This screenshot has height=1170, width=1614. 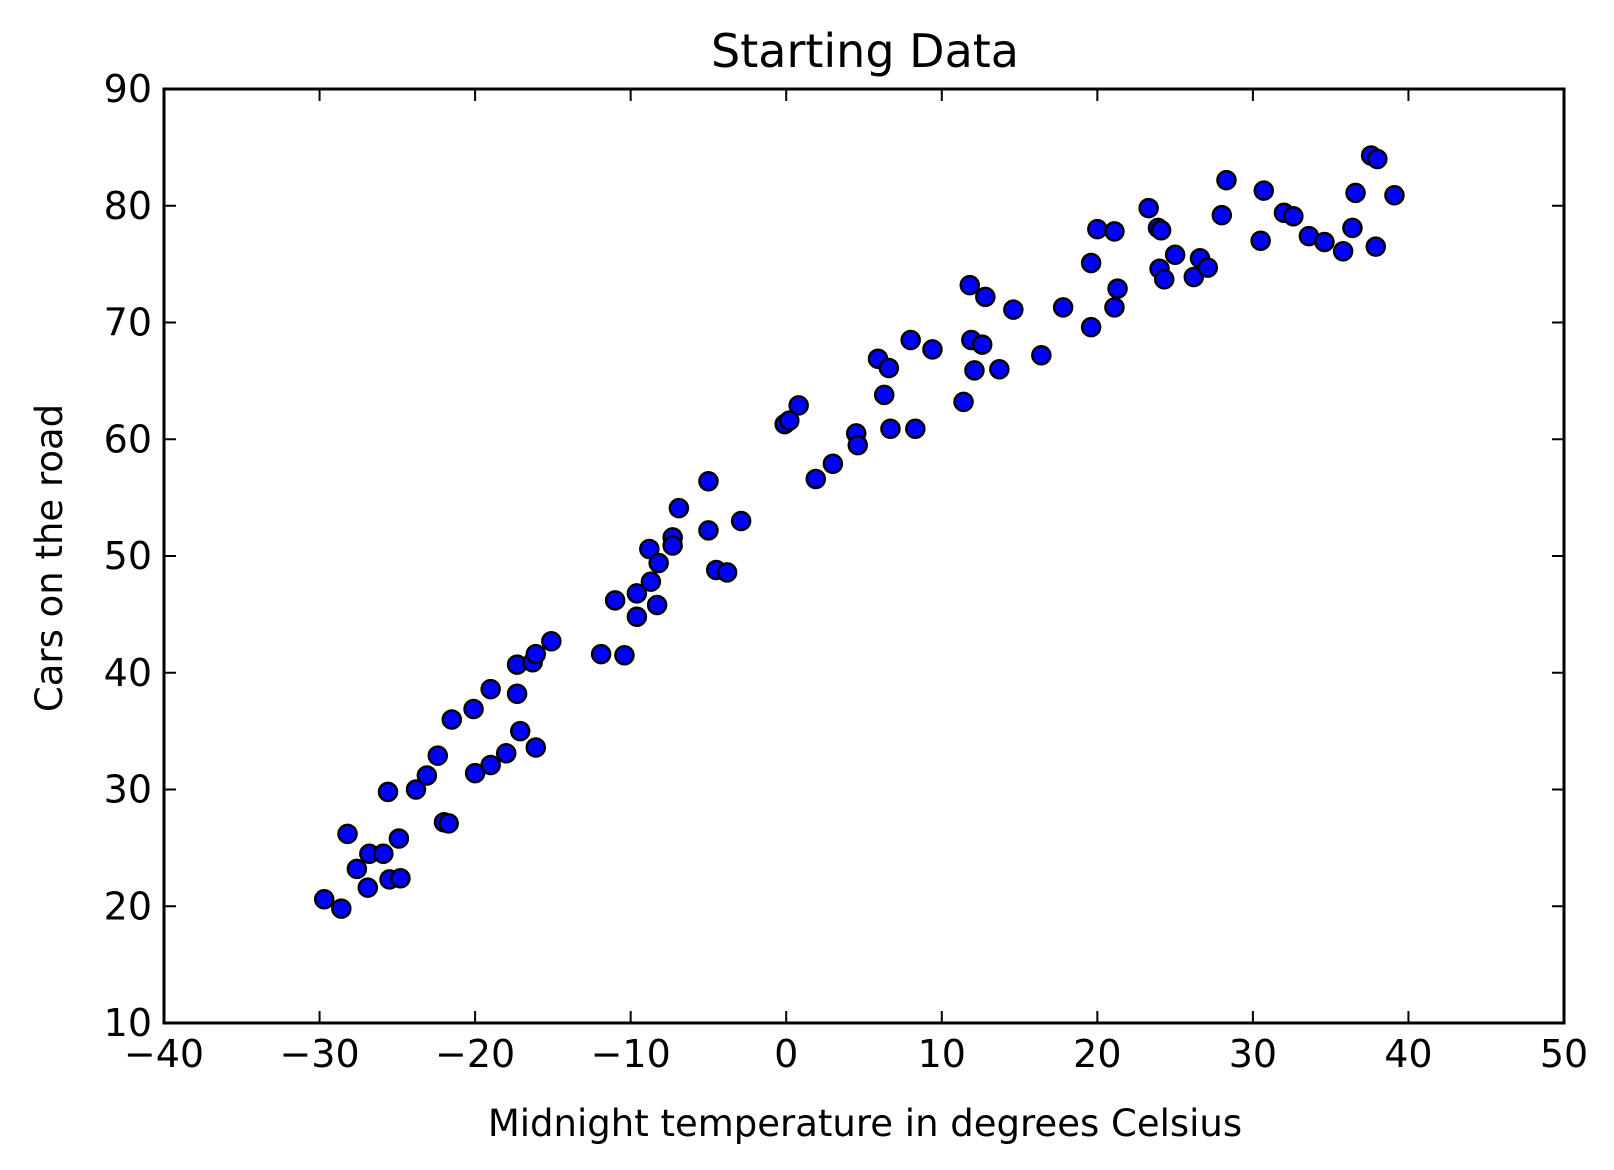 I want to click on y-axis-label: Cars on the road, so click(x=49, y=558).